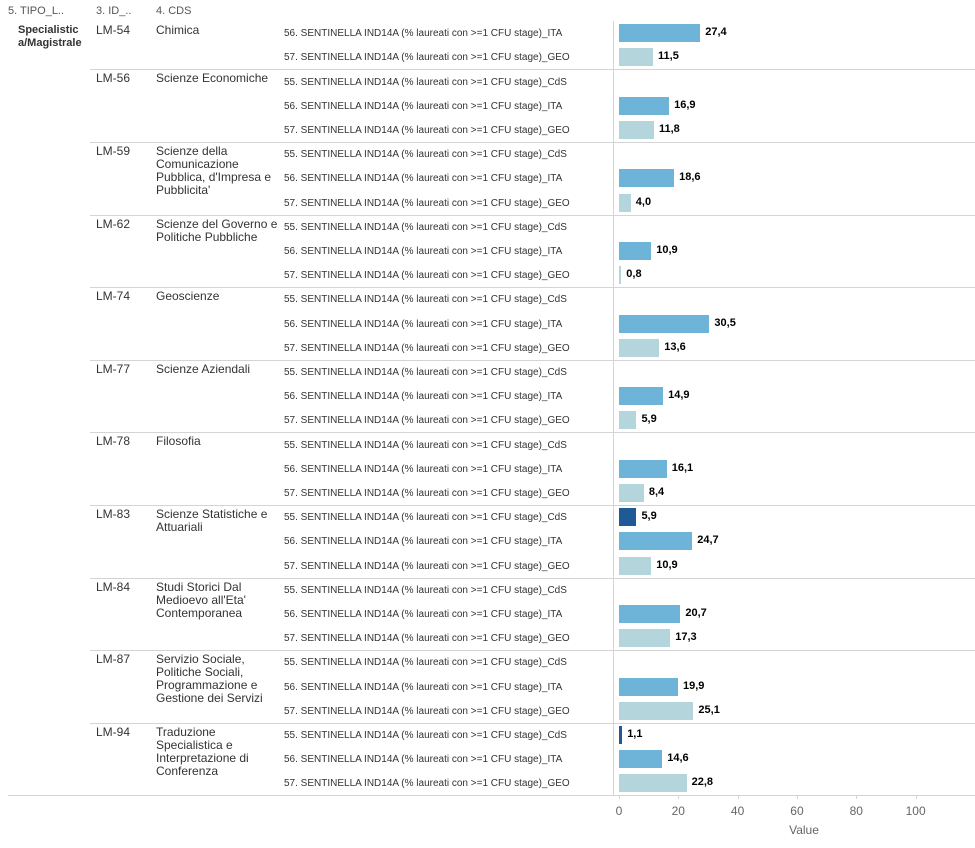 This screenshot has height=848, width=975. Describe the element at coordinates (634, 274) in the screenshot. I see `value-label: 0,8` at that location.